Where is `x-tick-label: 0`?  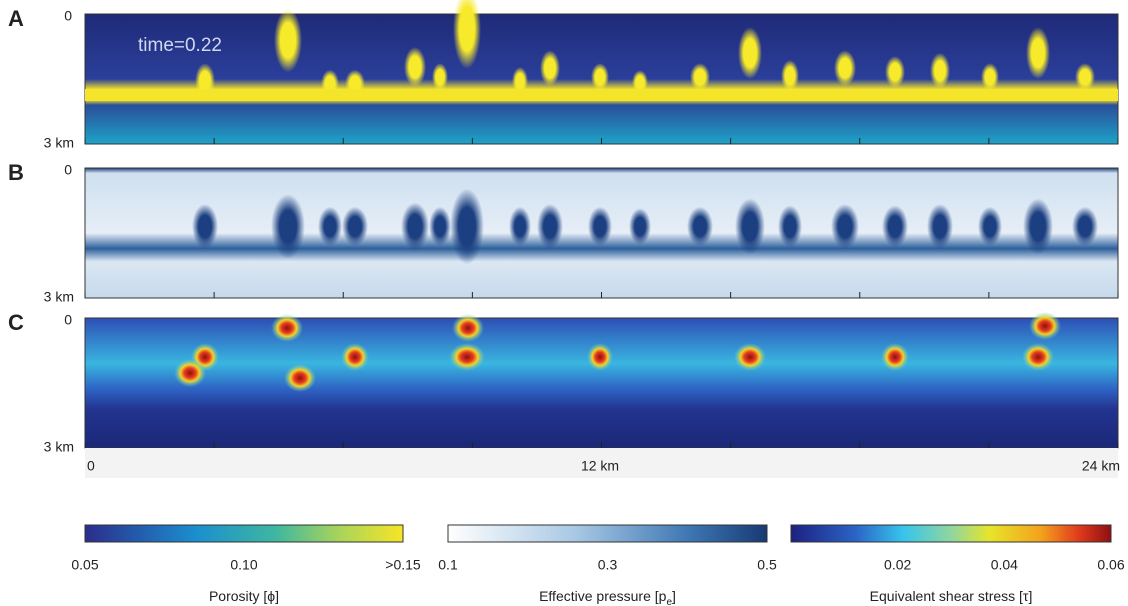
x-tick-label: 0 is located at coordinates (91, 466).